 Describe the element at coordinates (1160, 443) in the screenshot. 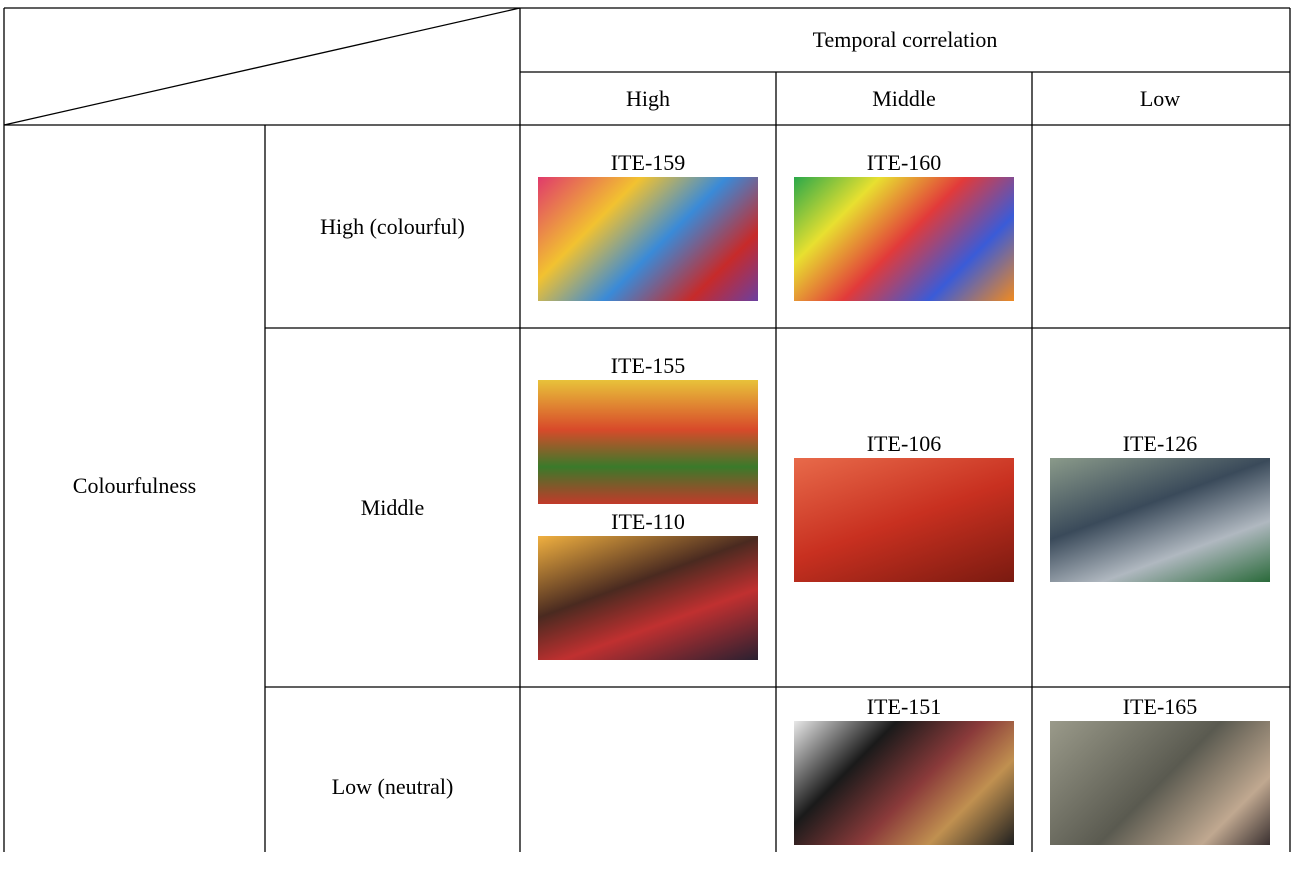

I see `sequence-label: ITE-126` at that location.